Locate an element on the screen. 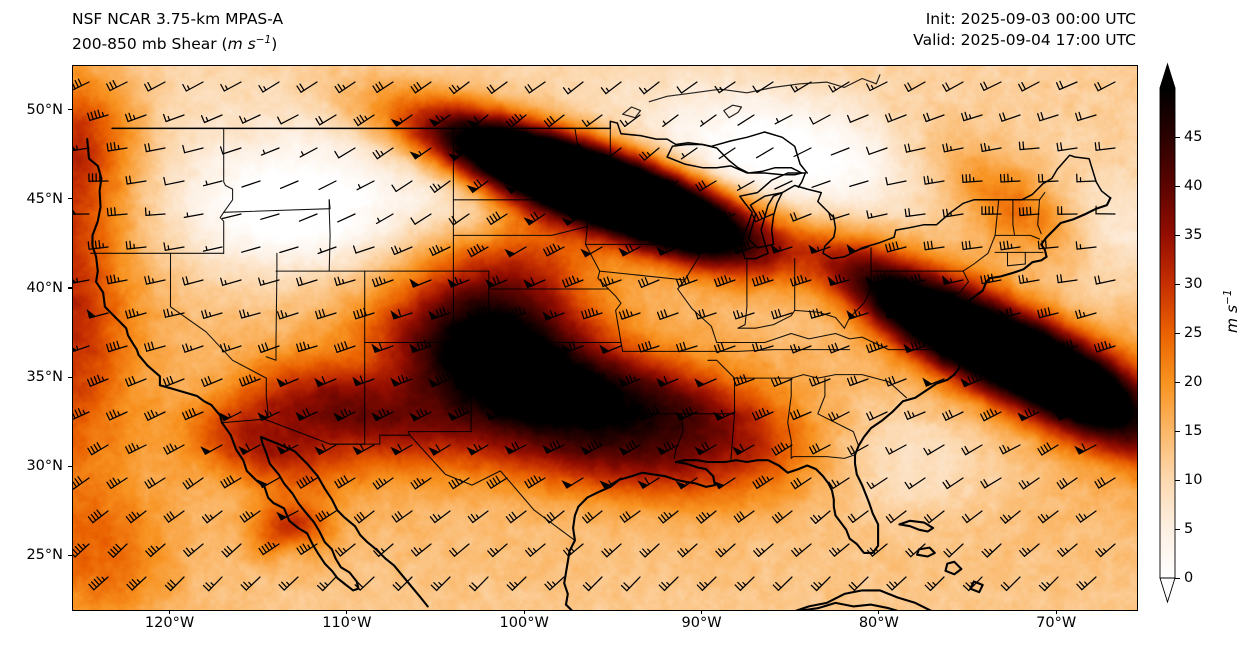  colorbar-over-arrow is located at coordinates (1167, 75).